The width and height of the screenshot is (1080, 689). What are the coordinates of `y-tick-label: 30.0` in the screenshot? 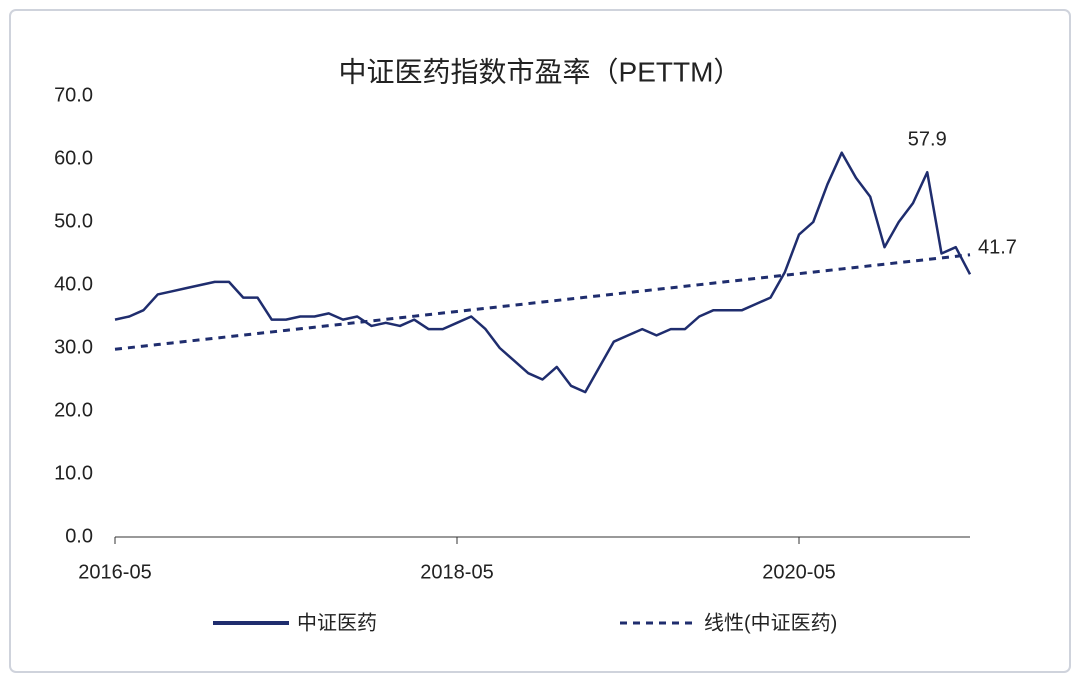 It's located at (73, 347).